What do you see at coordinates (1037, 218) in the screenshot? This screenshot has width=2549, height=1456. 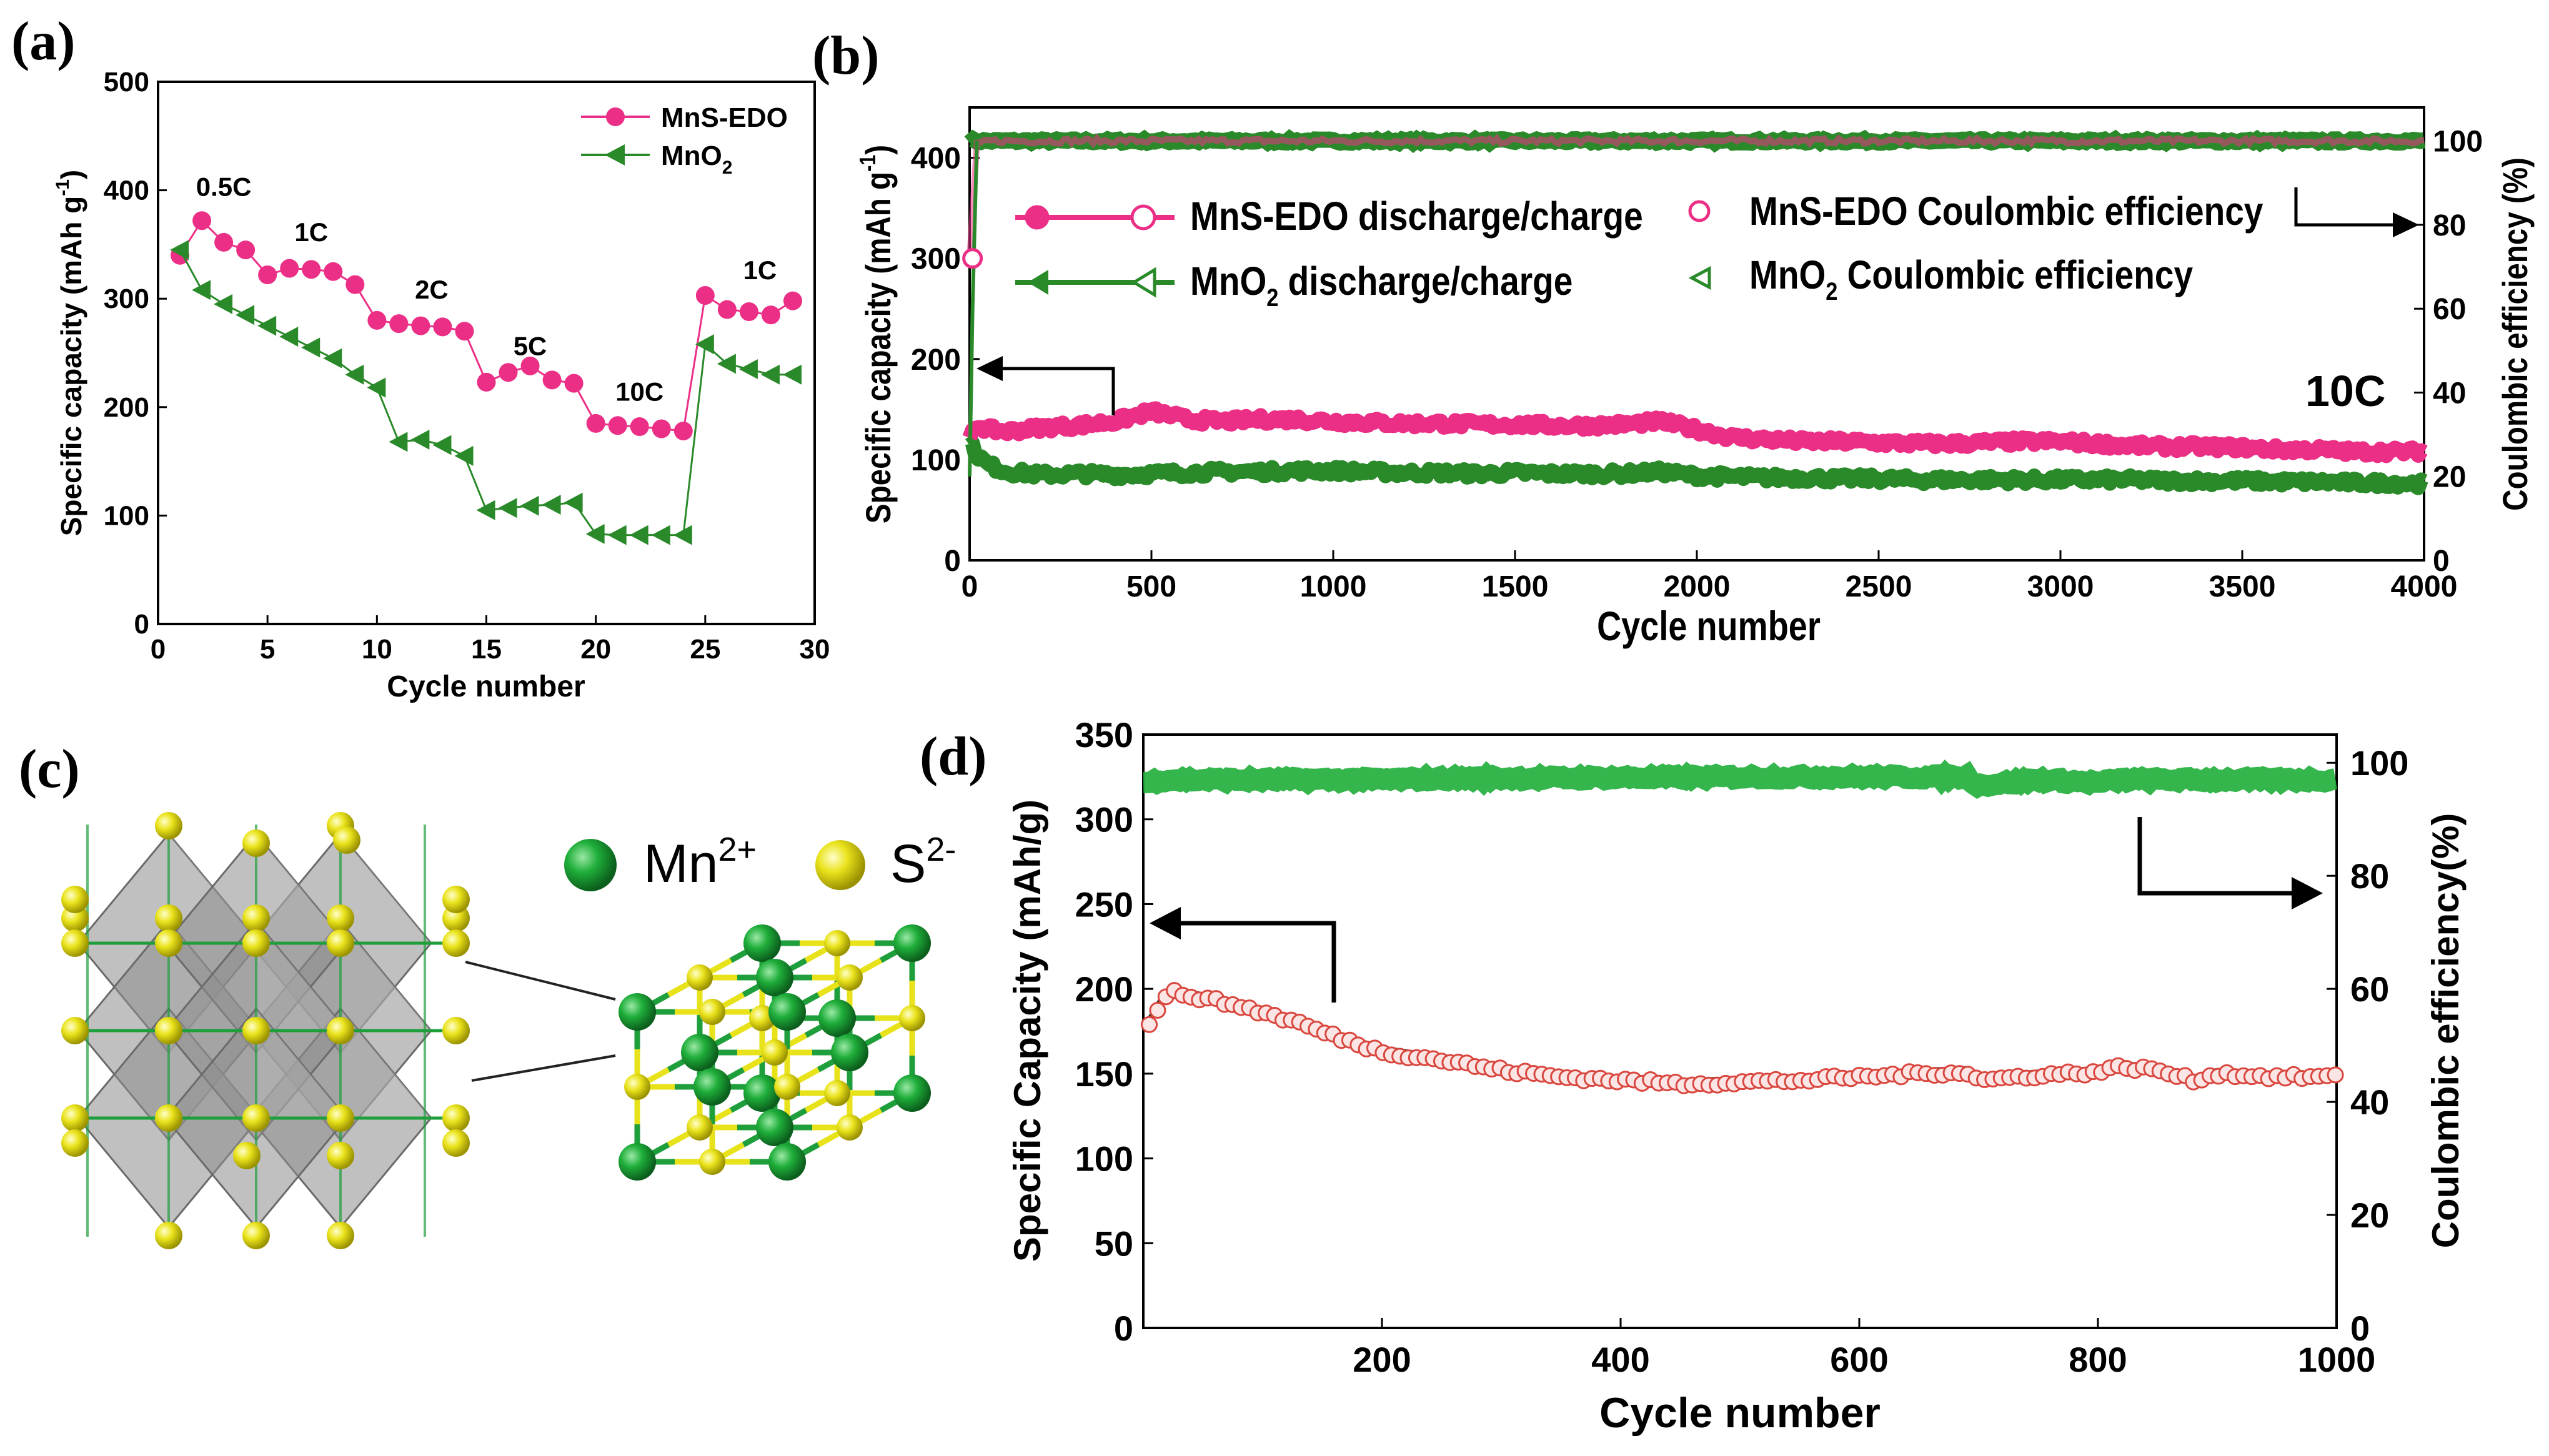 I see `legend-marker-mns-edo-discharge` at bounding box center [1037, 218].